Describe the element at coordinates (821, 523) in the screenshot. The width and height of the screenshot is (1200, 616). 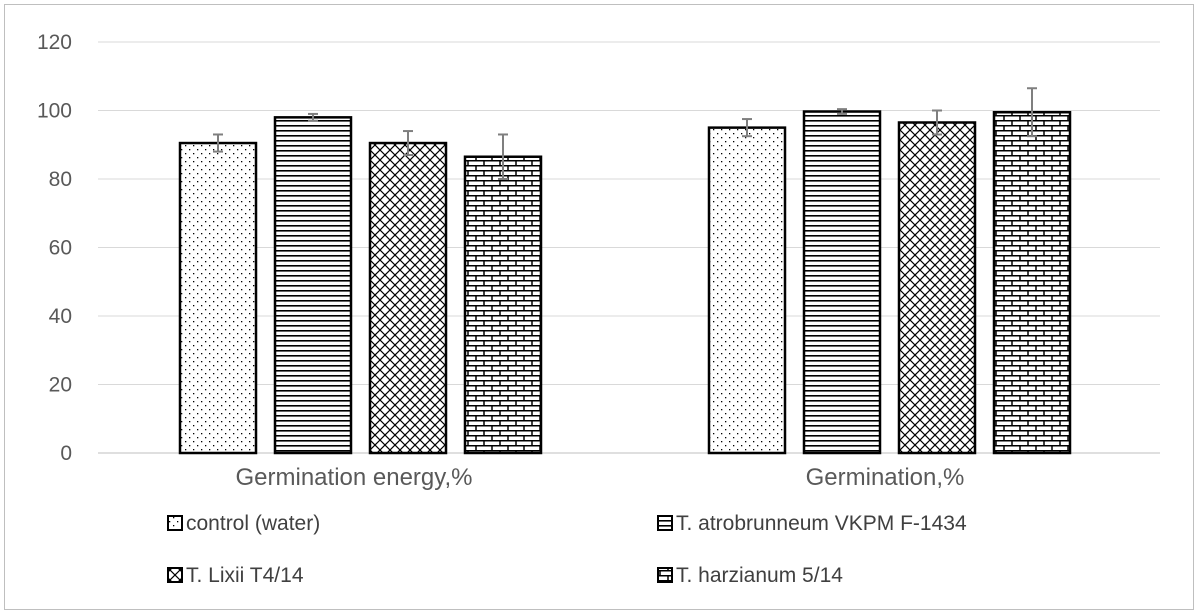
I see `legend-label: T. atrobrunneum VKPM F-1434` at that location.